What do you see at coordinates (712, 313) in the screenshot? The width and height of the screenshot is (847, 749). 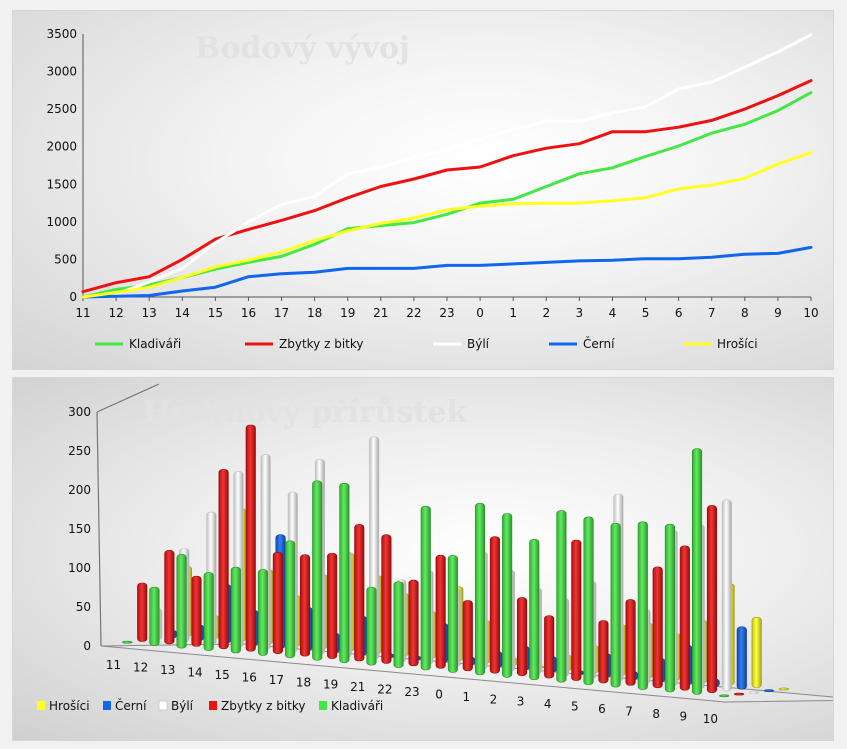 I see `x-tick-label: 7` at bounding box center [712, 313].